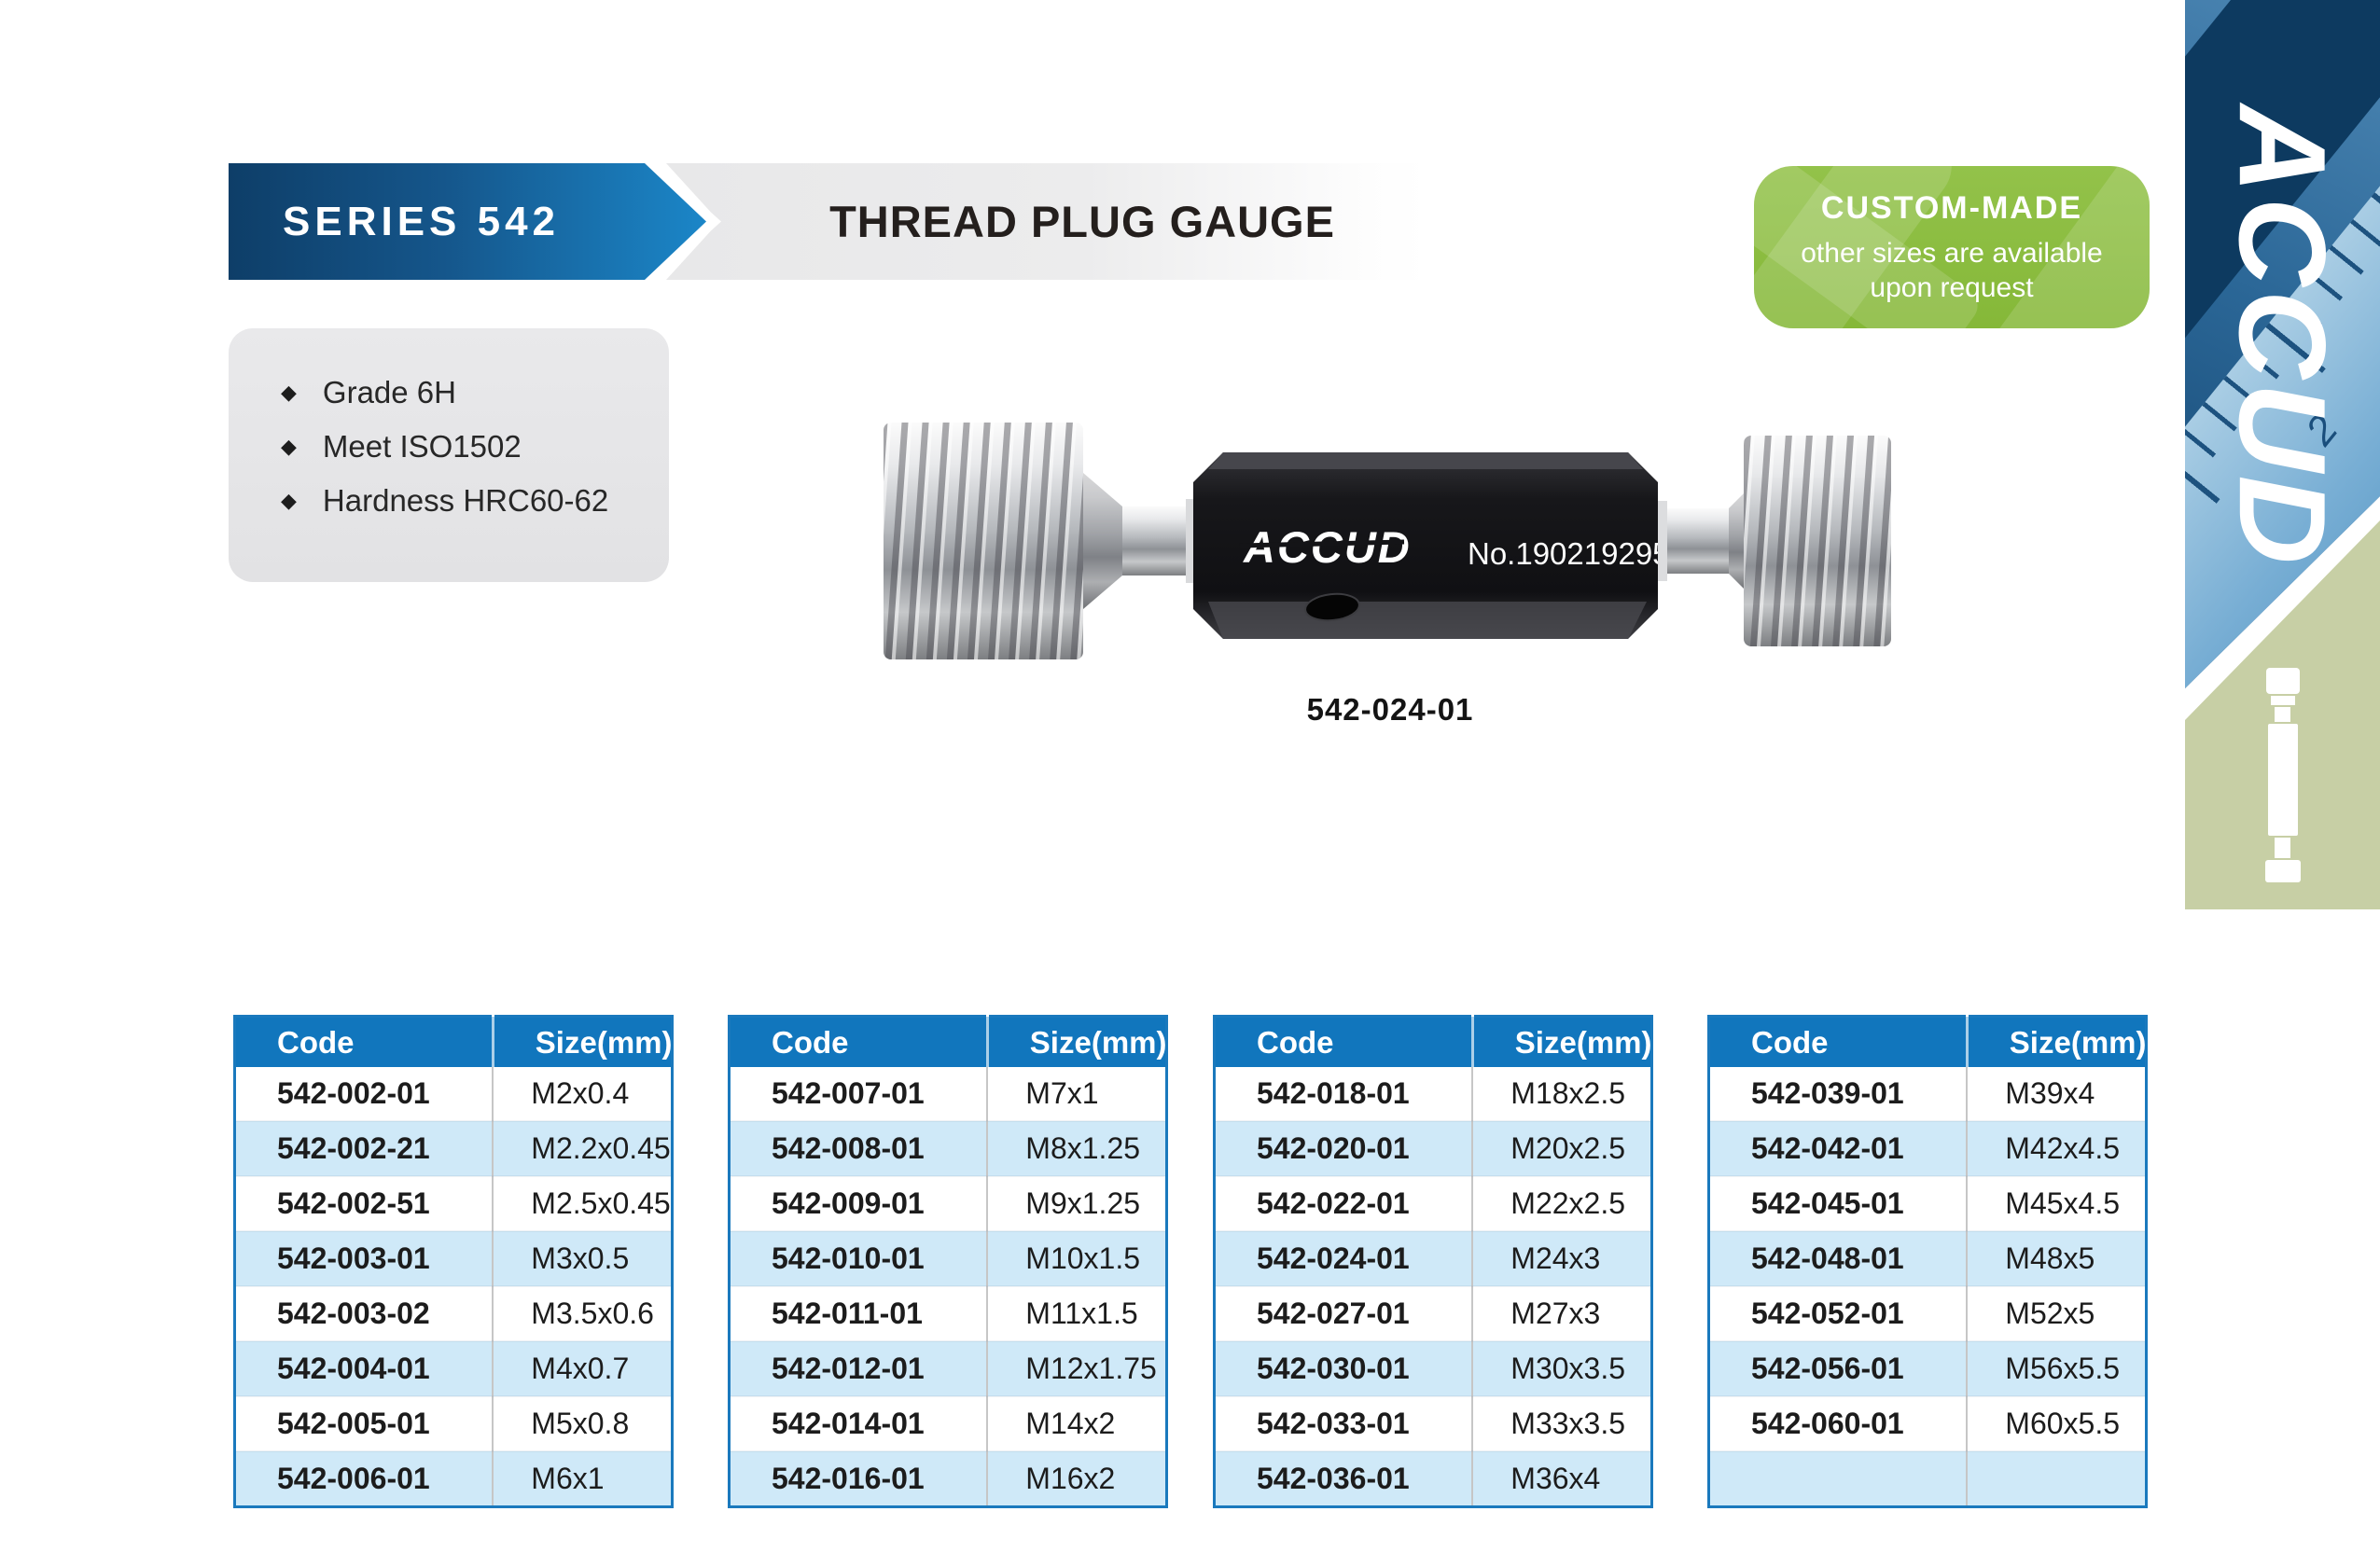 The height and width of the screenshot is (1553, 2380). Describe the element at coordinates (364, 1314) in the screenshot. I see `code-cell: 542-003-02` at that location.